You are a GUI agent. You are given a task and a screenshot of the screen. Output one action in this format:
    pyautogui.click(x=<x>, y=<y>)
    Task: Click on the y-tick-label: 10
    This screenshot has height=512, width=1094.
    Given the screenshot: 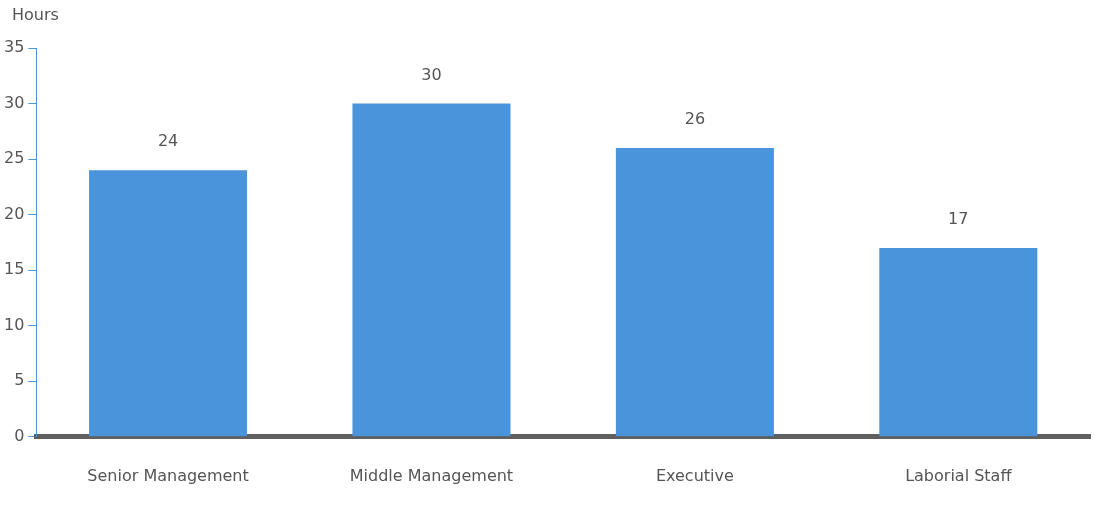 What is the action you would take?
    pyautogui.click(x=14, y=324)
    